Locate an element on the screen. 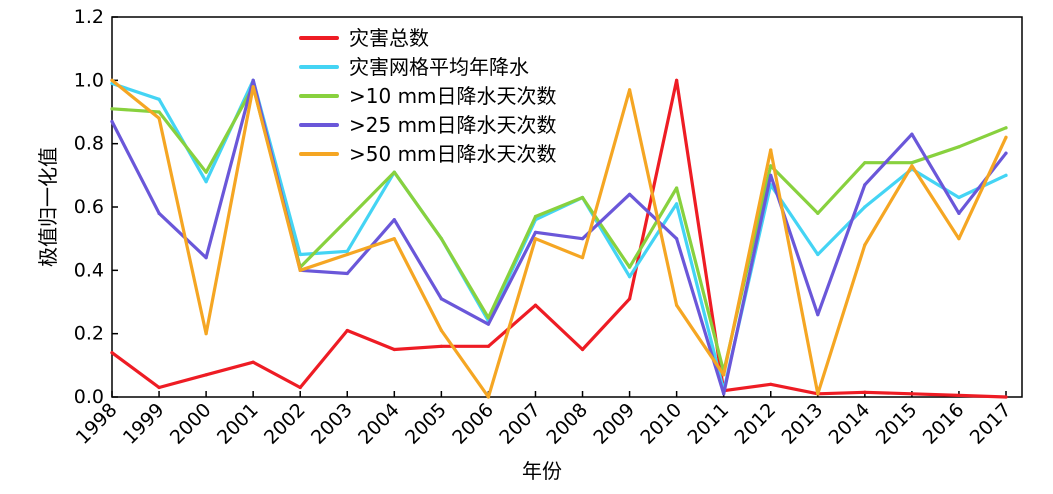  legend-item: >50 mm日降水天次数 is located at coordinates (428, 154).